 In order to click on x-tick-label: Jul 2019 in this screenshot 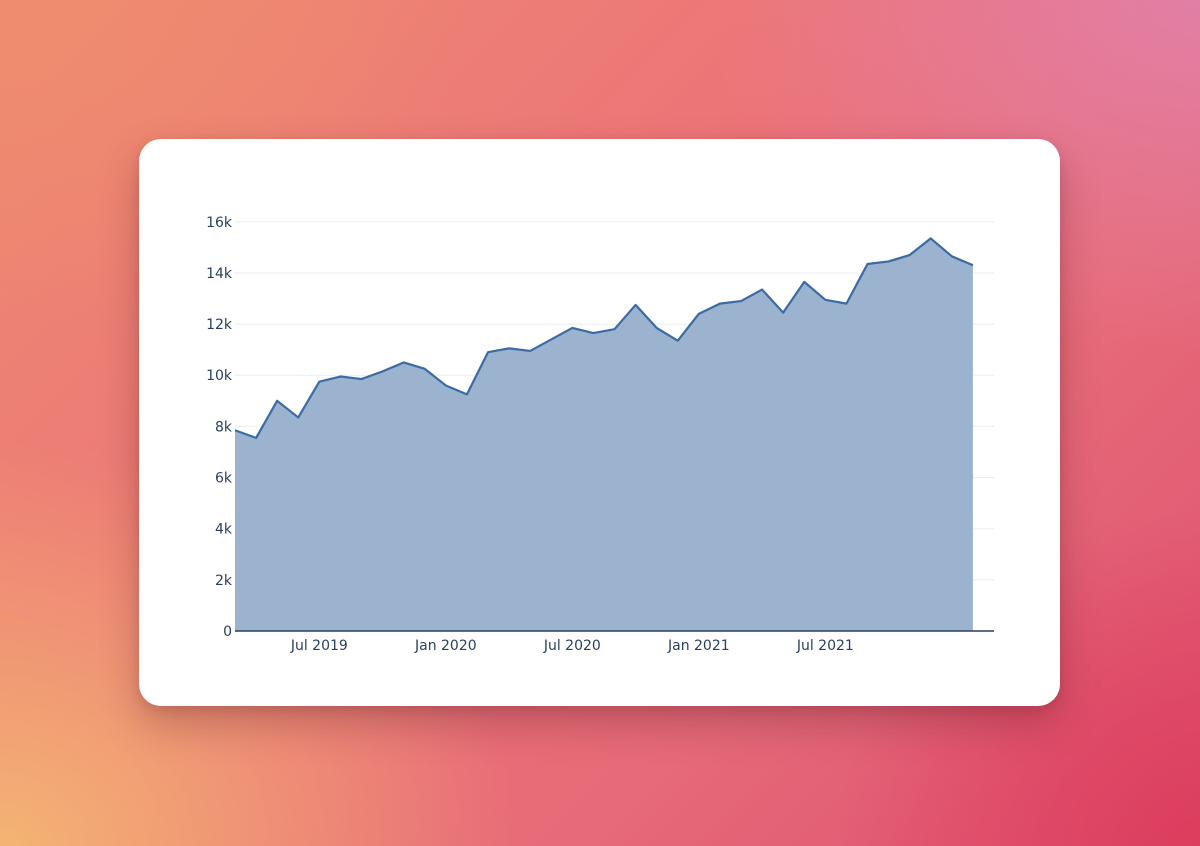, I will do `click(319, 646)`.